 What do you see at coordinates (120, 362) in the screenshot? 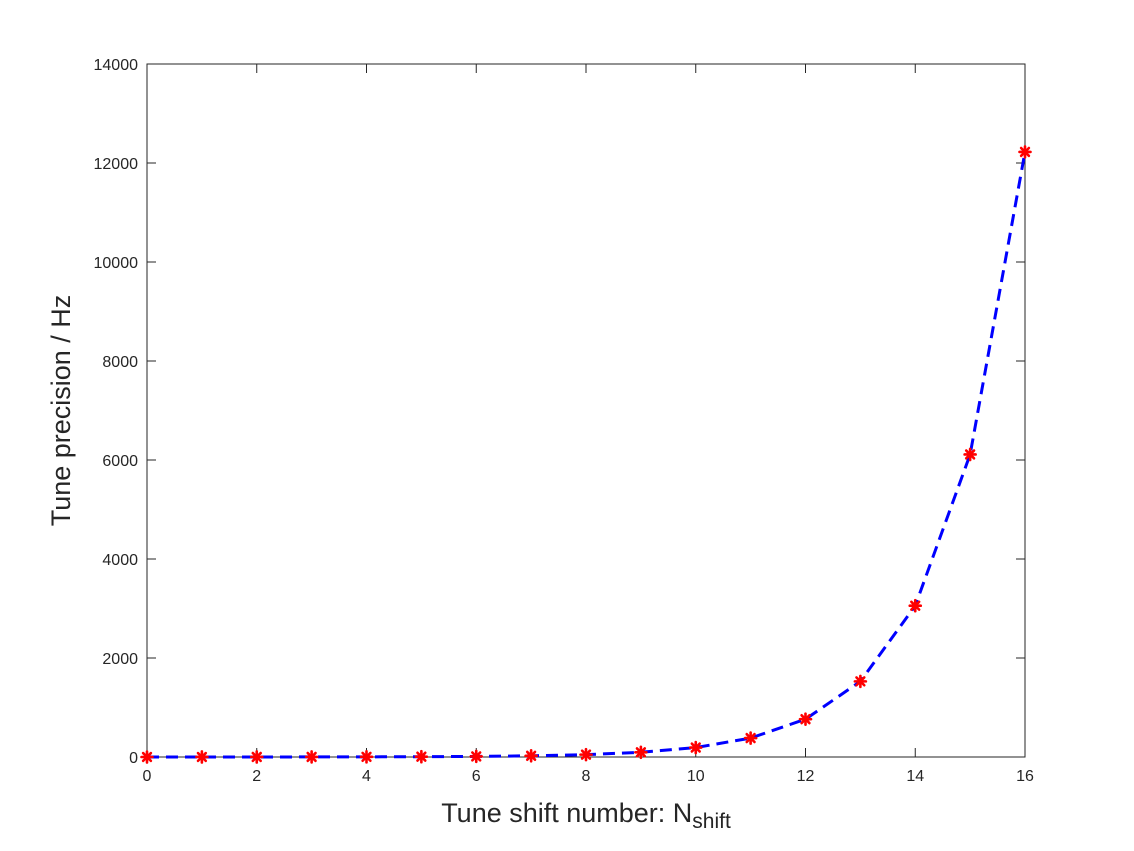
I see `y-tick-label: 8000` at bounding box center [120, 362].